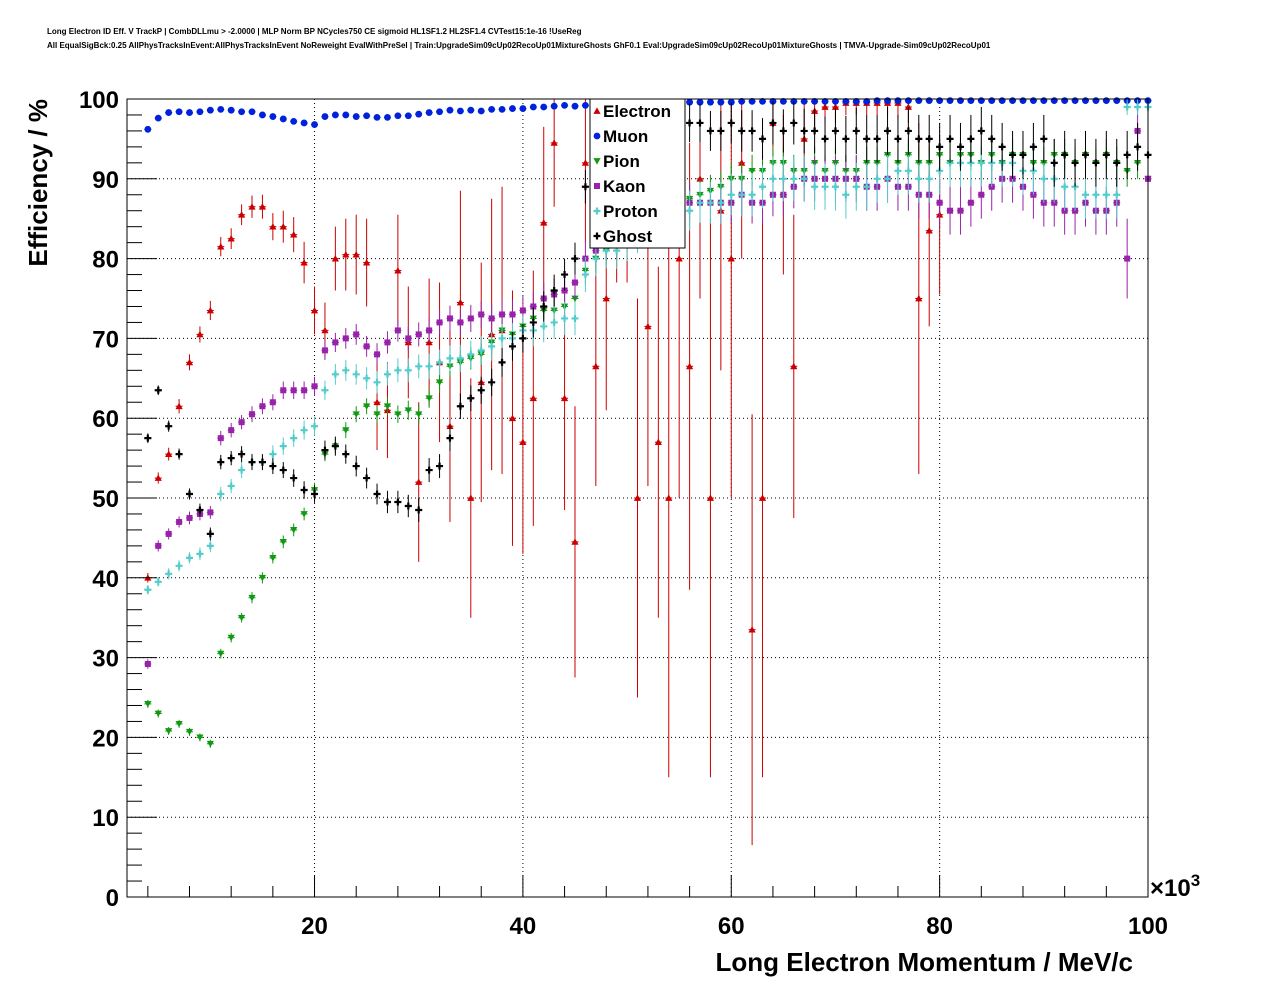 This screenshot has width=1276, height=996. What do you see at coordinates (105, 180) in the screenshot?
I see `y-tick-label: 90` at bounding box center [105, 180].